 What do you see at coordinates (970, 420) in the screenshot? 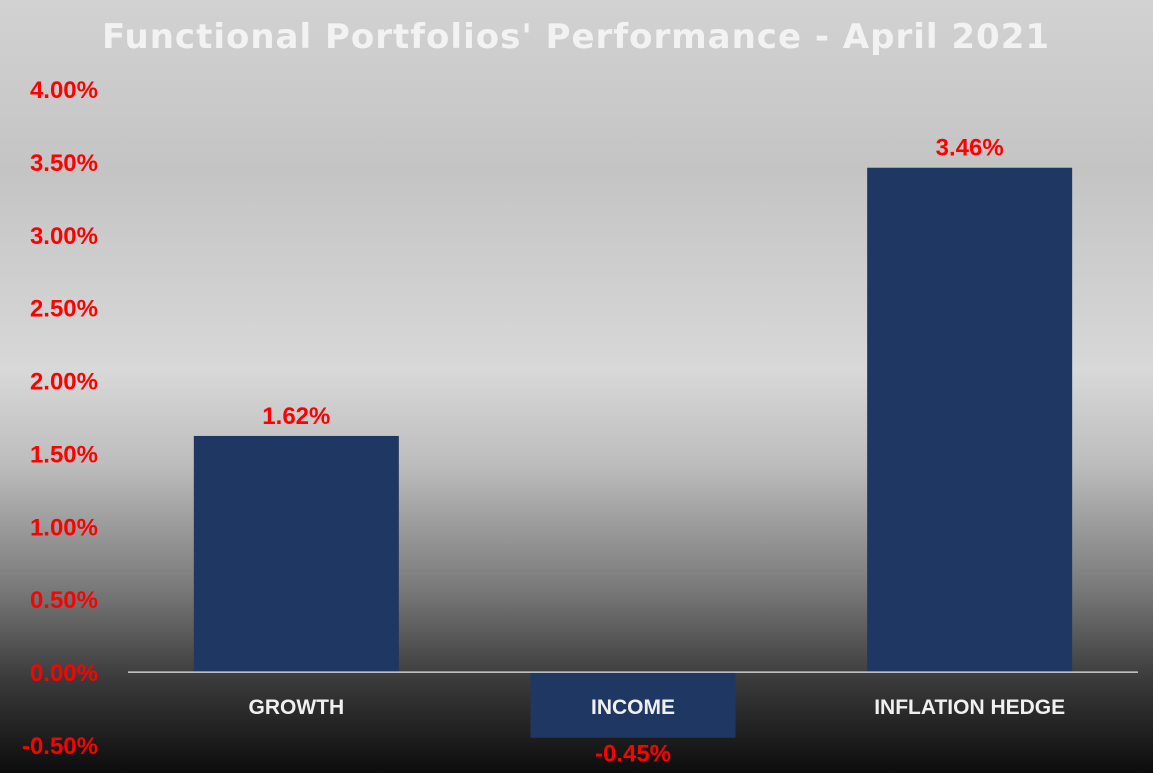
I see `bar-inflation-hedge` at bounding box center [970, 420].